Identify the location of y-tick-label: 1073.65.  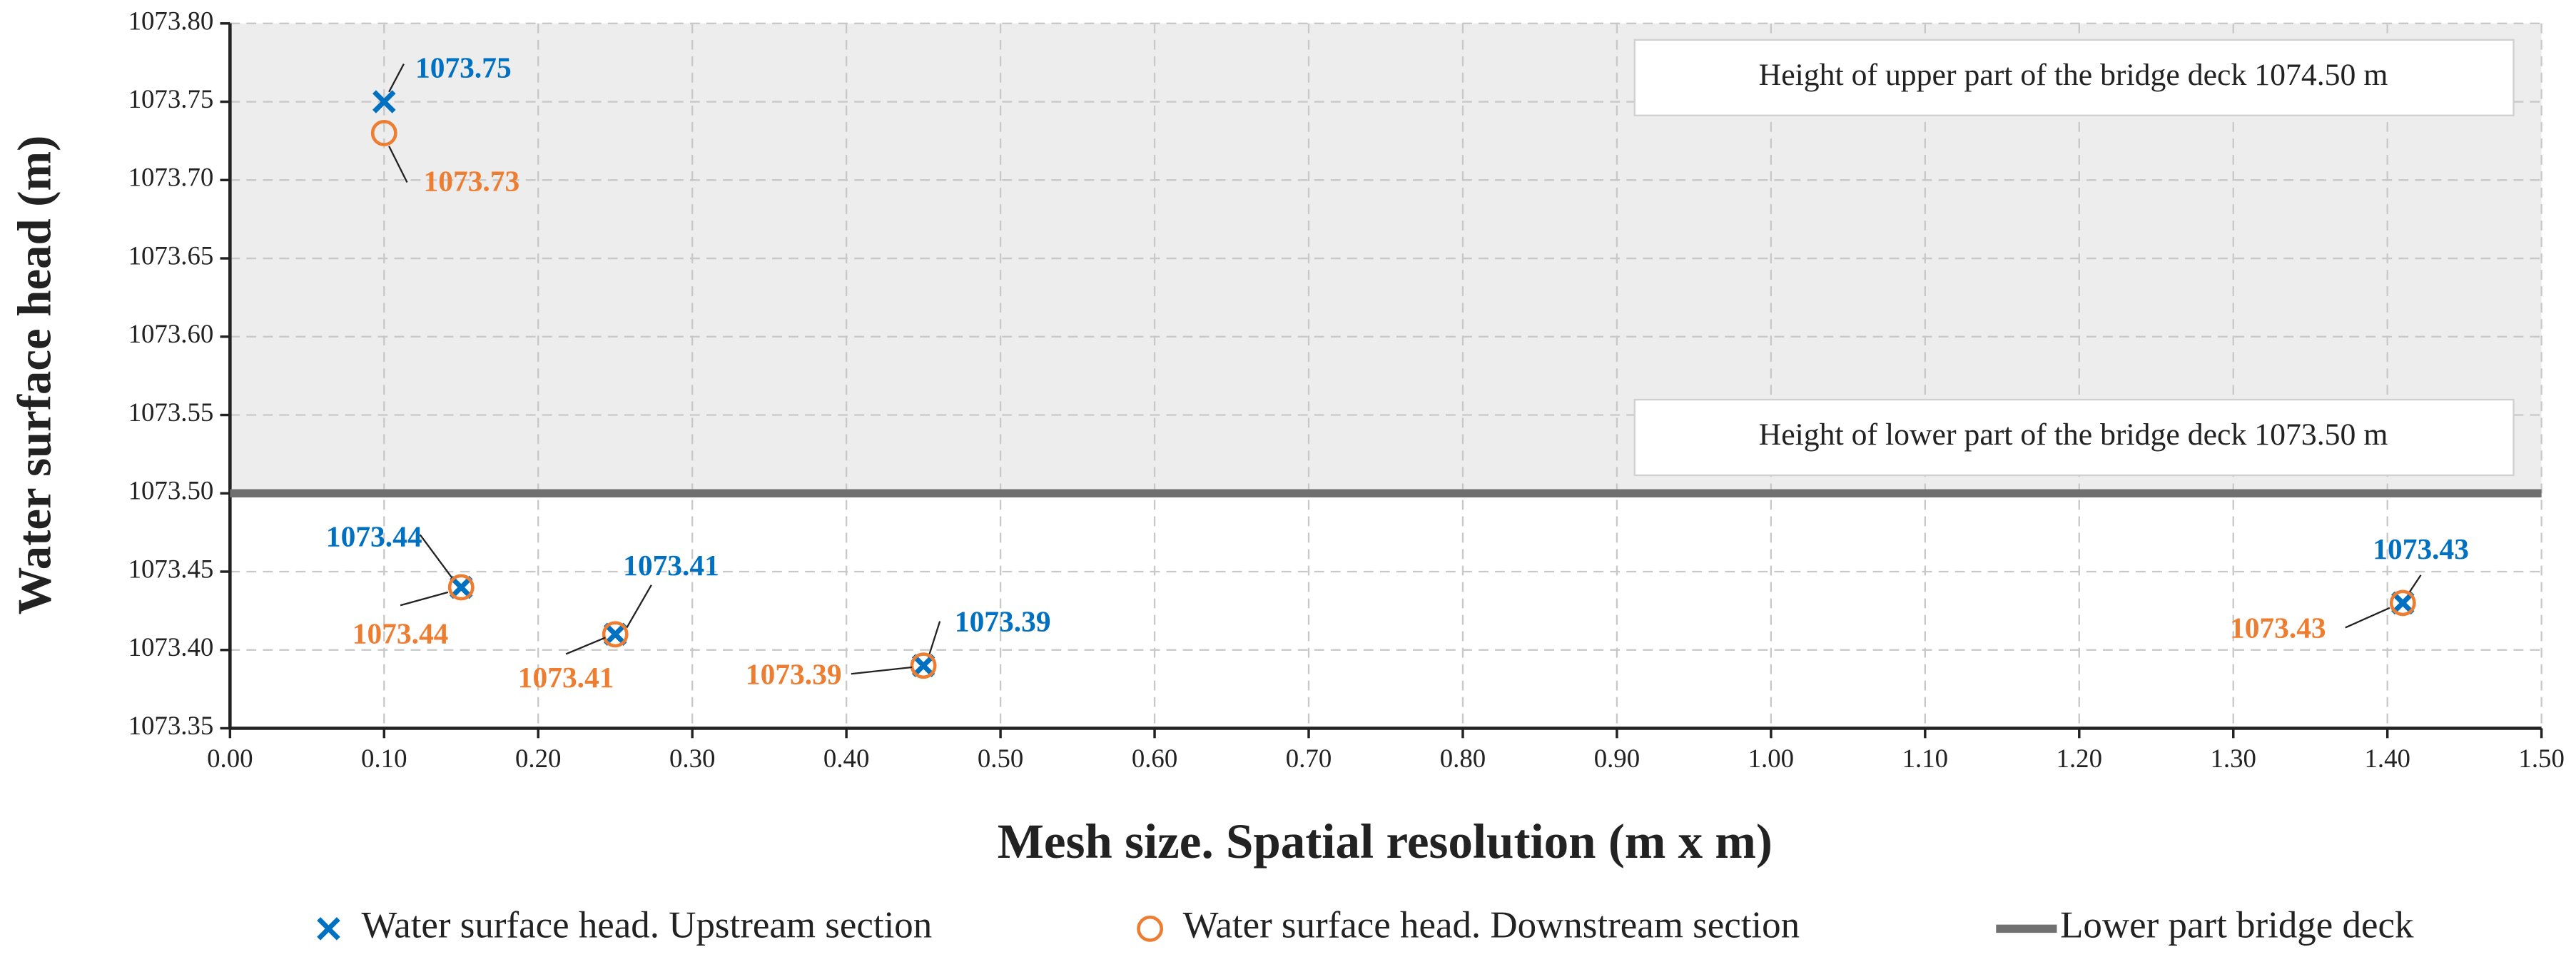
(171, 256).